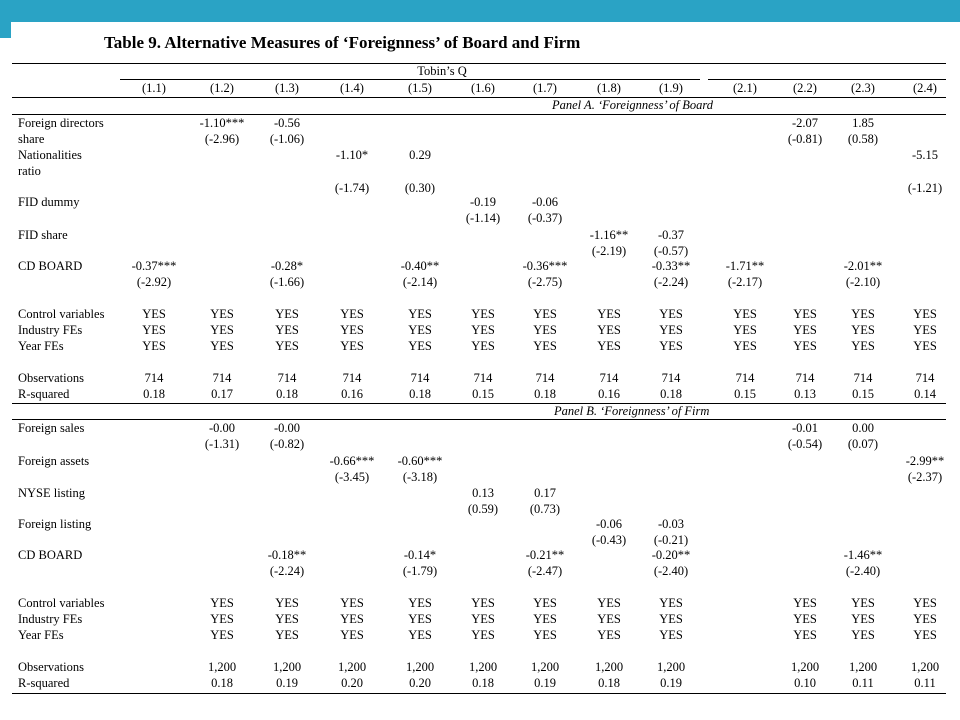  Describe the element at coordinates (609, 235) in the screenshot. I see `coefficient: -1.16**` at that location.